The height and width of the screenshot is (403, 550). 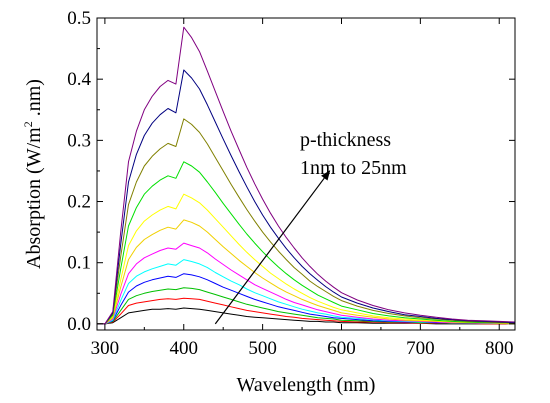 I want to click on x-tick-label-400: 400, so click(x=184, y=348).